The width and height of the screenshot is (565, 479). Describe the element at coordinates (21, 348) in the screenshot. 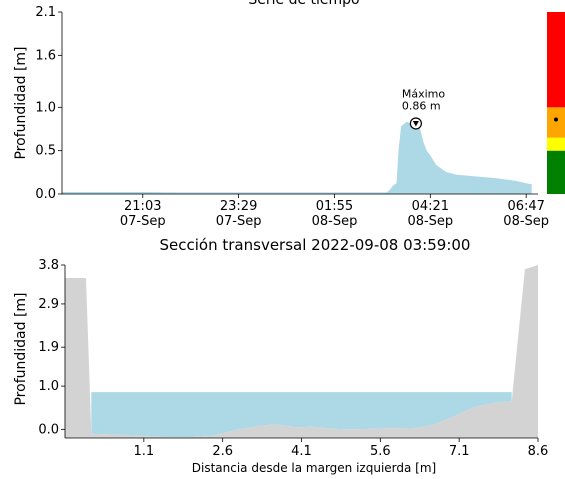

I see `cross-section-y-label: Profundidad [m]` at that location.